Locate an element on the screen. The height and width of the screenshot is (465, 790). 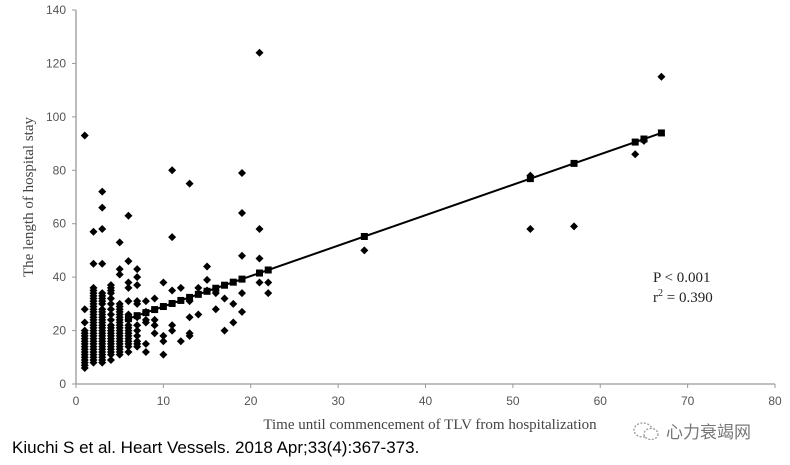
y-tick-label: 60 is located at coordinates (60, 224).